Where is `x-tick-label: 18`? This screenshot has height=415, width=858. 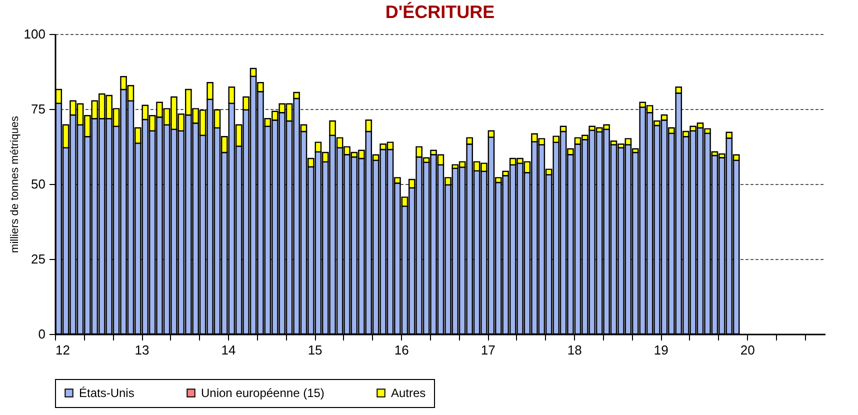 x-tick-label: 18 is located at coordinates (574, 350).